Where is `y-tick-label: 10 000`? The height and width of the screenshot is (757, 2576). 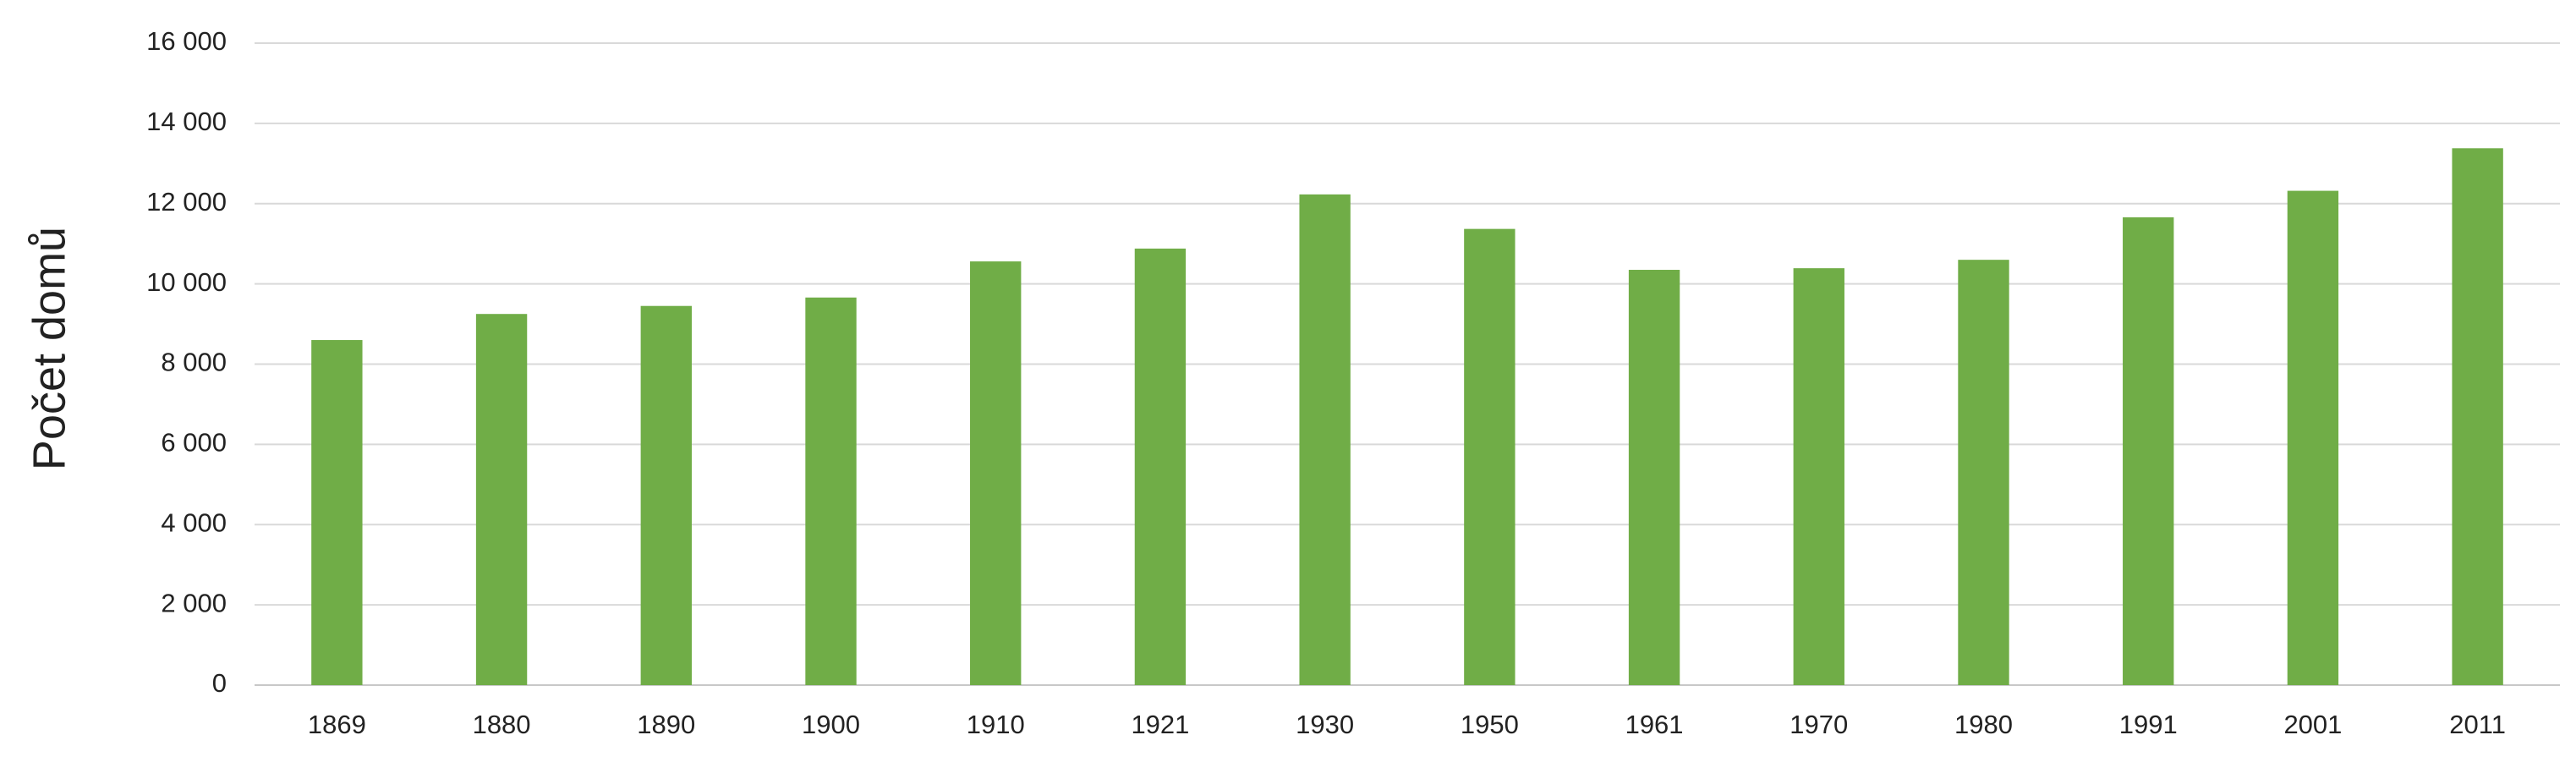 y-tick-label: 10 000 is located at coordinates (186, 282).